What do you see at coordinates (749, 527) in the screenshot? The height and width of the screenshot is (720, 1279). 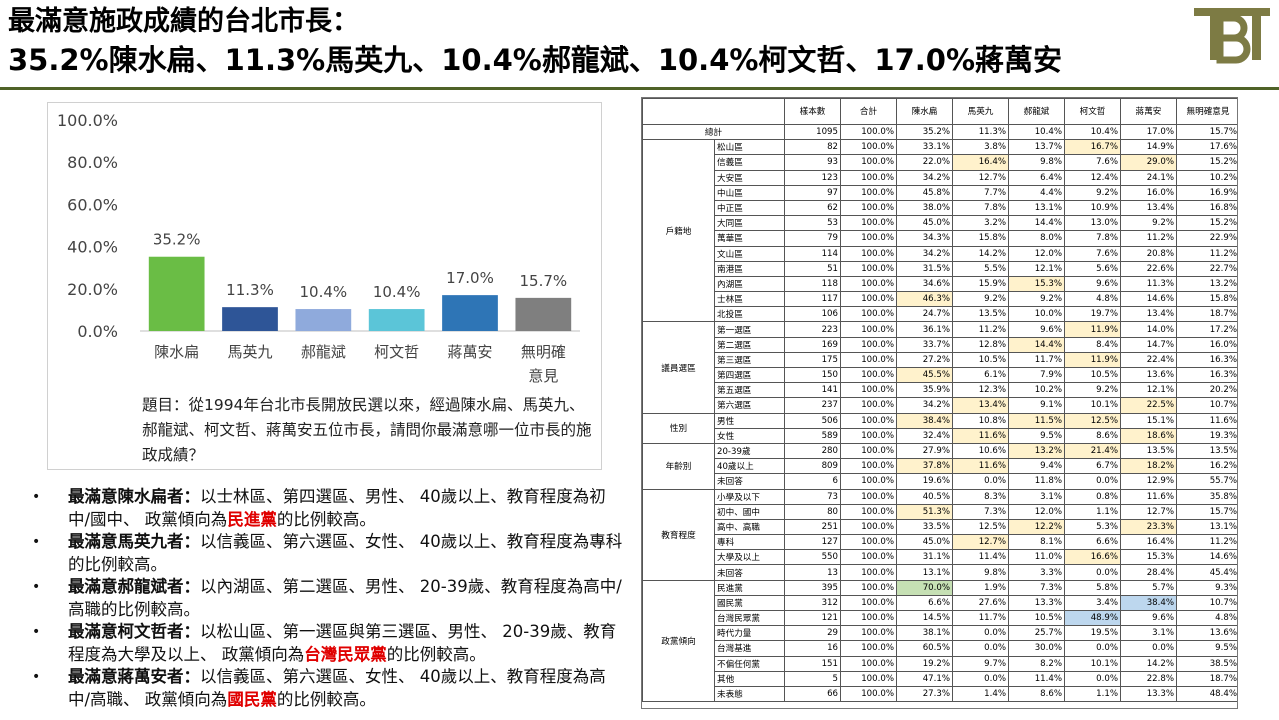 I see `row-label: 高中、高職` at bounding box center [749, 527].